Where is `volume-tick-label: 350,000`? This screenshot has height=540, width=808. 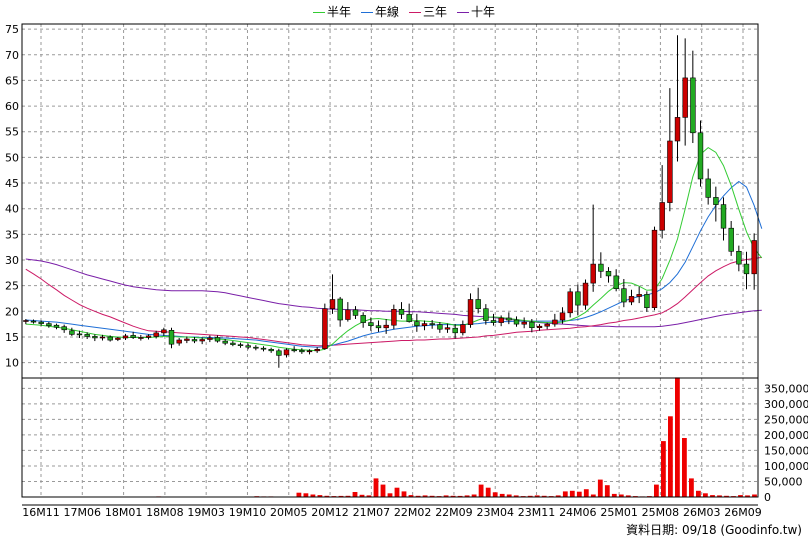 volume-tick-label: 350,000 is located at coordinates (786, 388).